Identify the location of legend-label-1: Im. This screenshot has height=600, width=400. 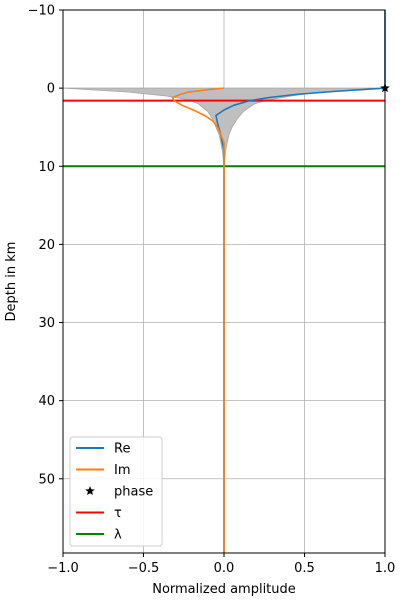
(122, 470).